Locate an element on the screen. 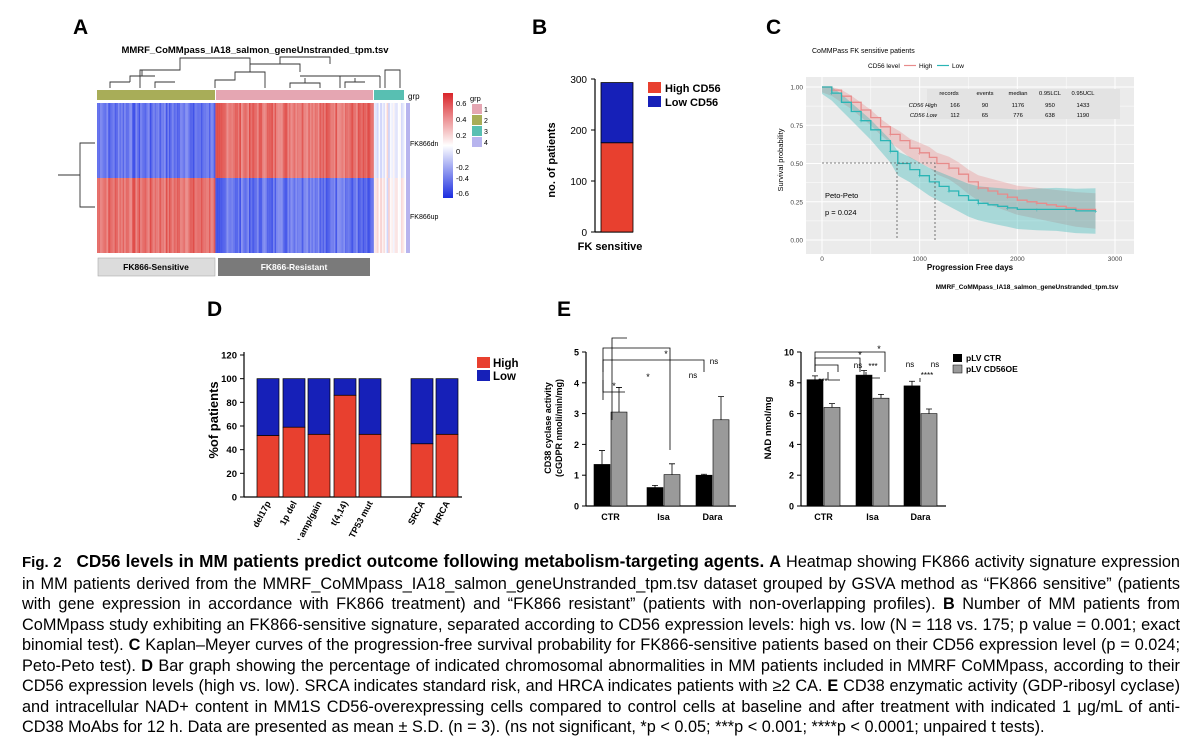 The width and height of the screenshot is (1200, 753). d-y-tick-label: 80 is located at coordinates (231, 403).